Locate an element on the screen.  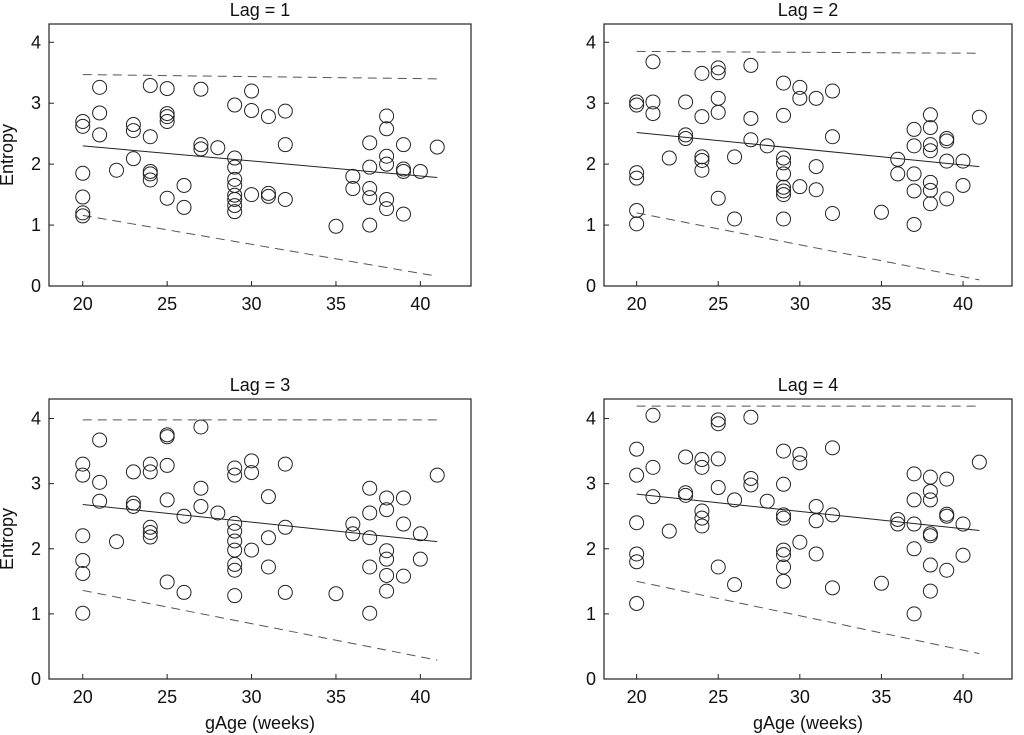
x-tick-label: 40 is located at coordinates (963, 304).